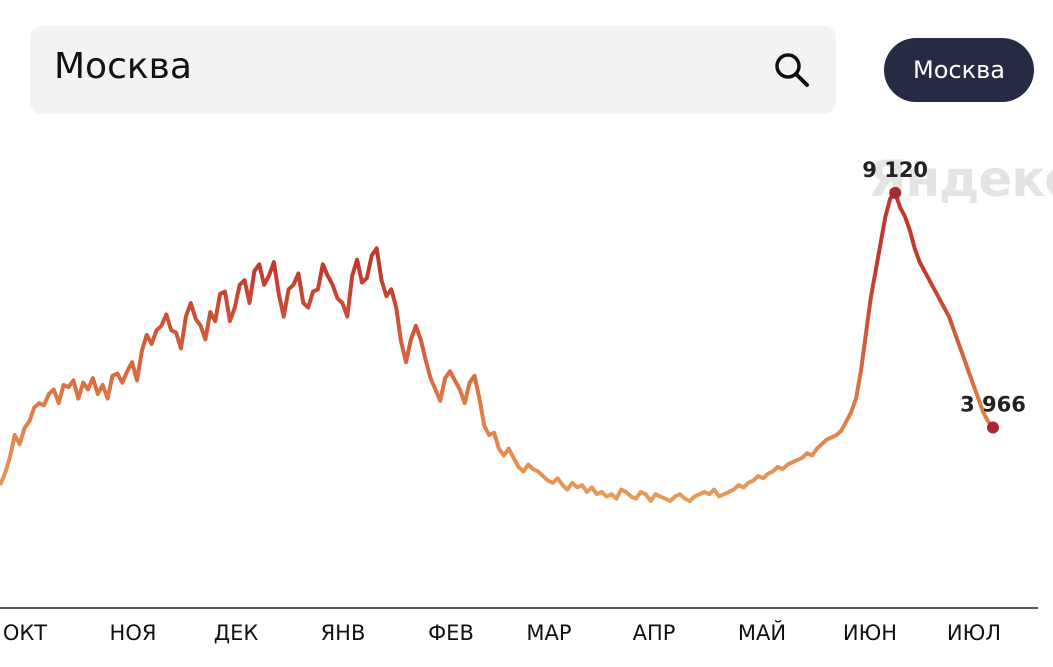 The image size is (1053, 667). I want to click on search-icon, so click(792, 70).